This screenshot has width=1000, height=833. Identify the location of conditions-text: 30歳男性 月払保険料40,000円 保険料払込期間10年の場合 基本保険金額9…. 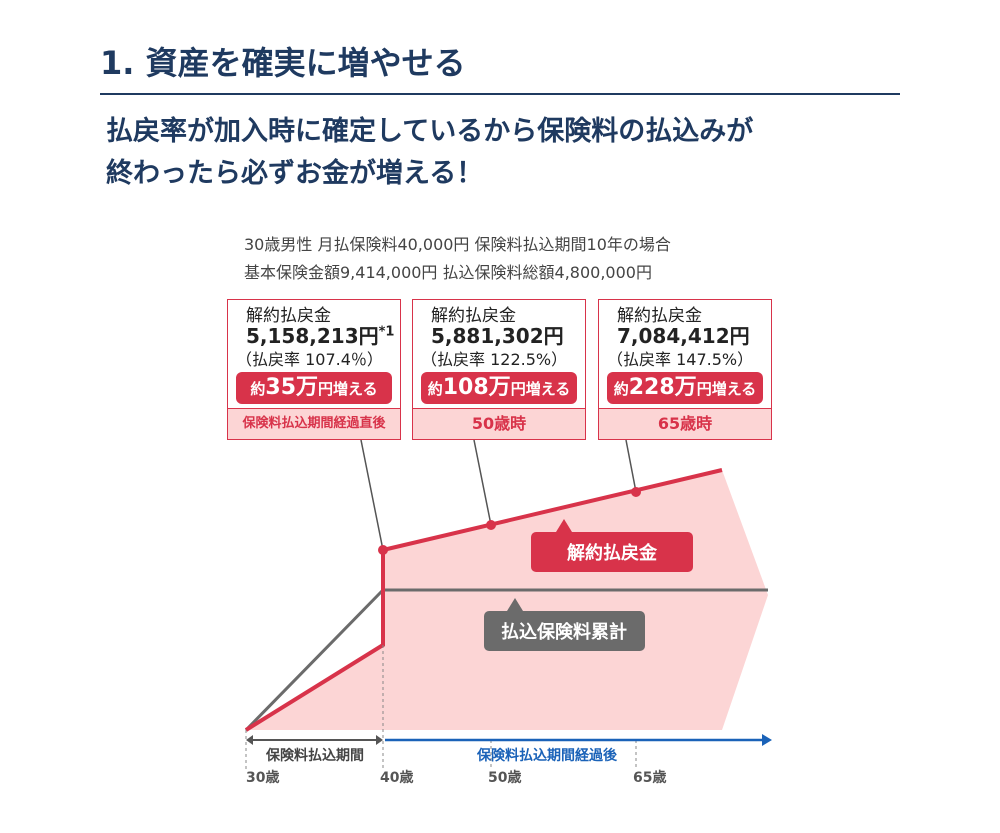
(457, 259).